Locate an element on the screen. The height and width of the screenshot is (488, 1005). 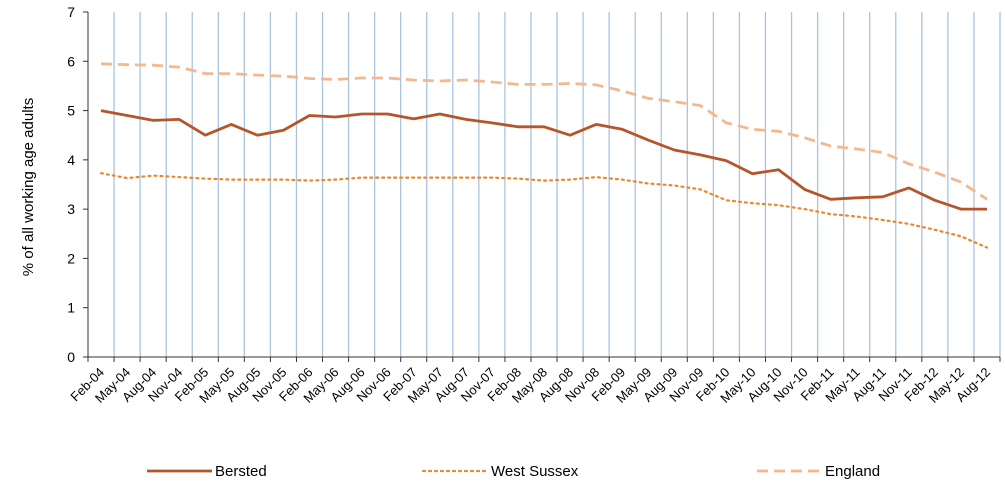
legend-label-england: England is located at coordinates (852, 471).